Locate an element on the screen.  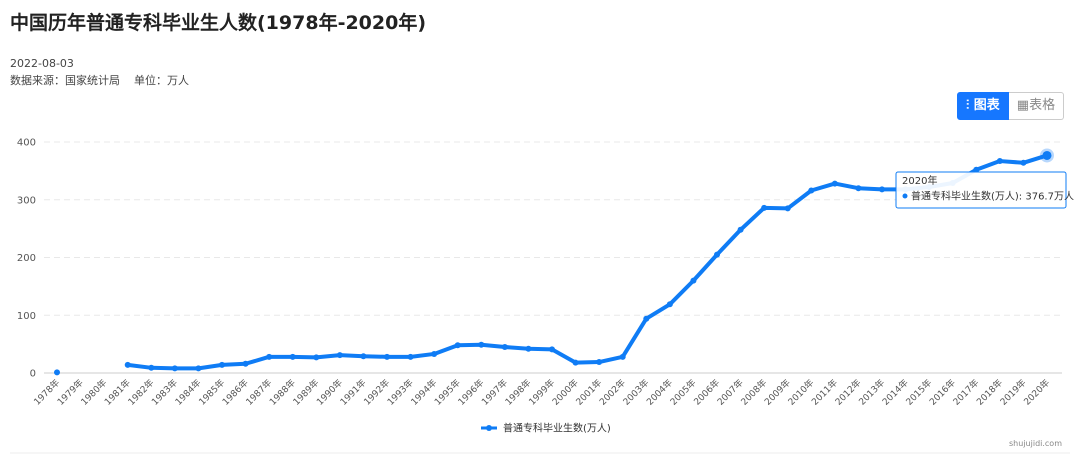
x-tick-label: 2020年 is located at coordinates (1036, 392).